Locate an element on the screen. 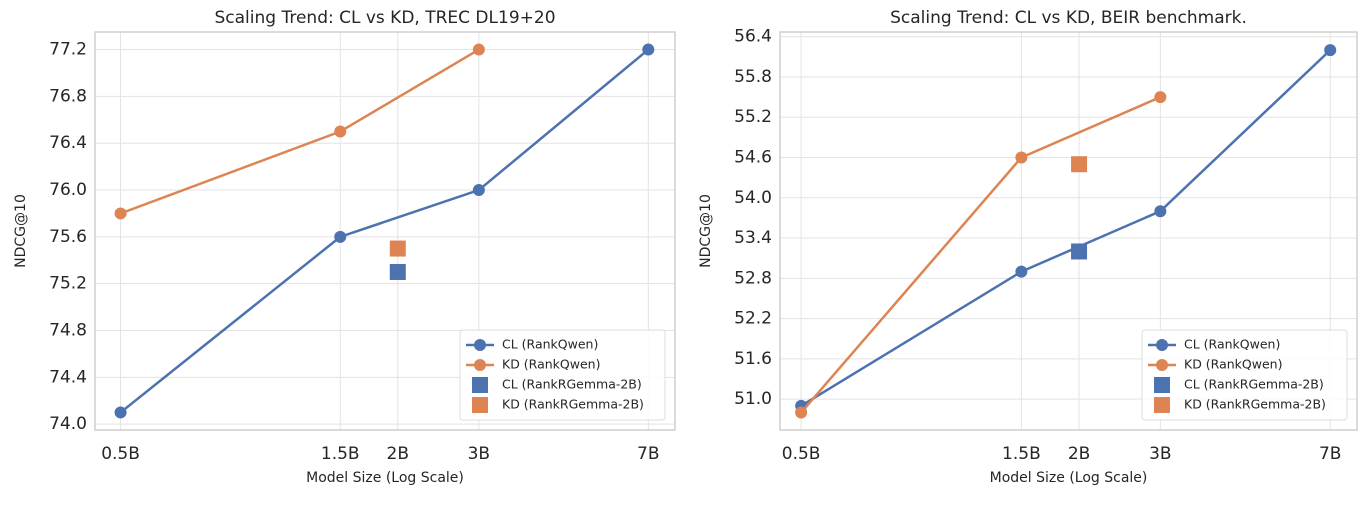 Image resolution: width=1371 pixels, height=524 pixels. y-tick-label: 51.0 is located at coordinates (753, 399).